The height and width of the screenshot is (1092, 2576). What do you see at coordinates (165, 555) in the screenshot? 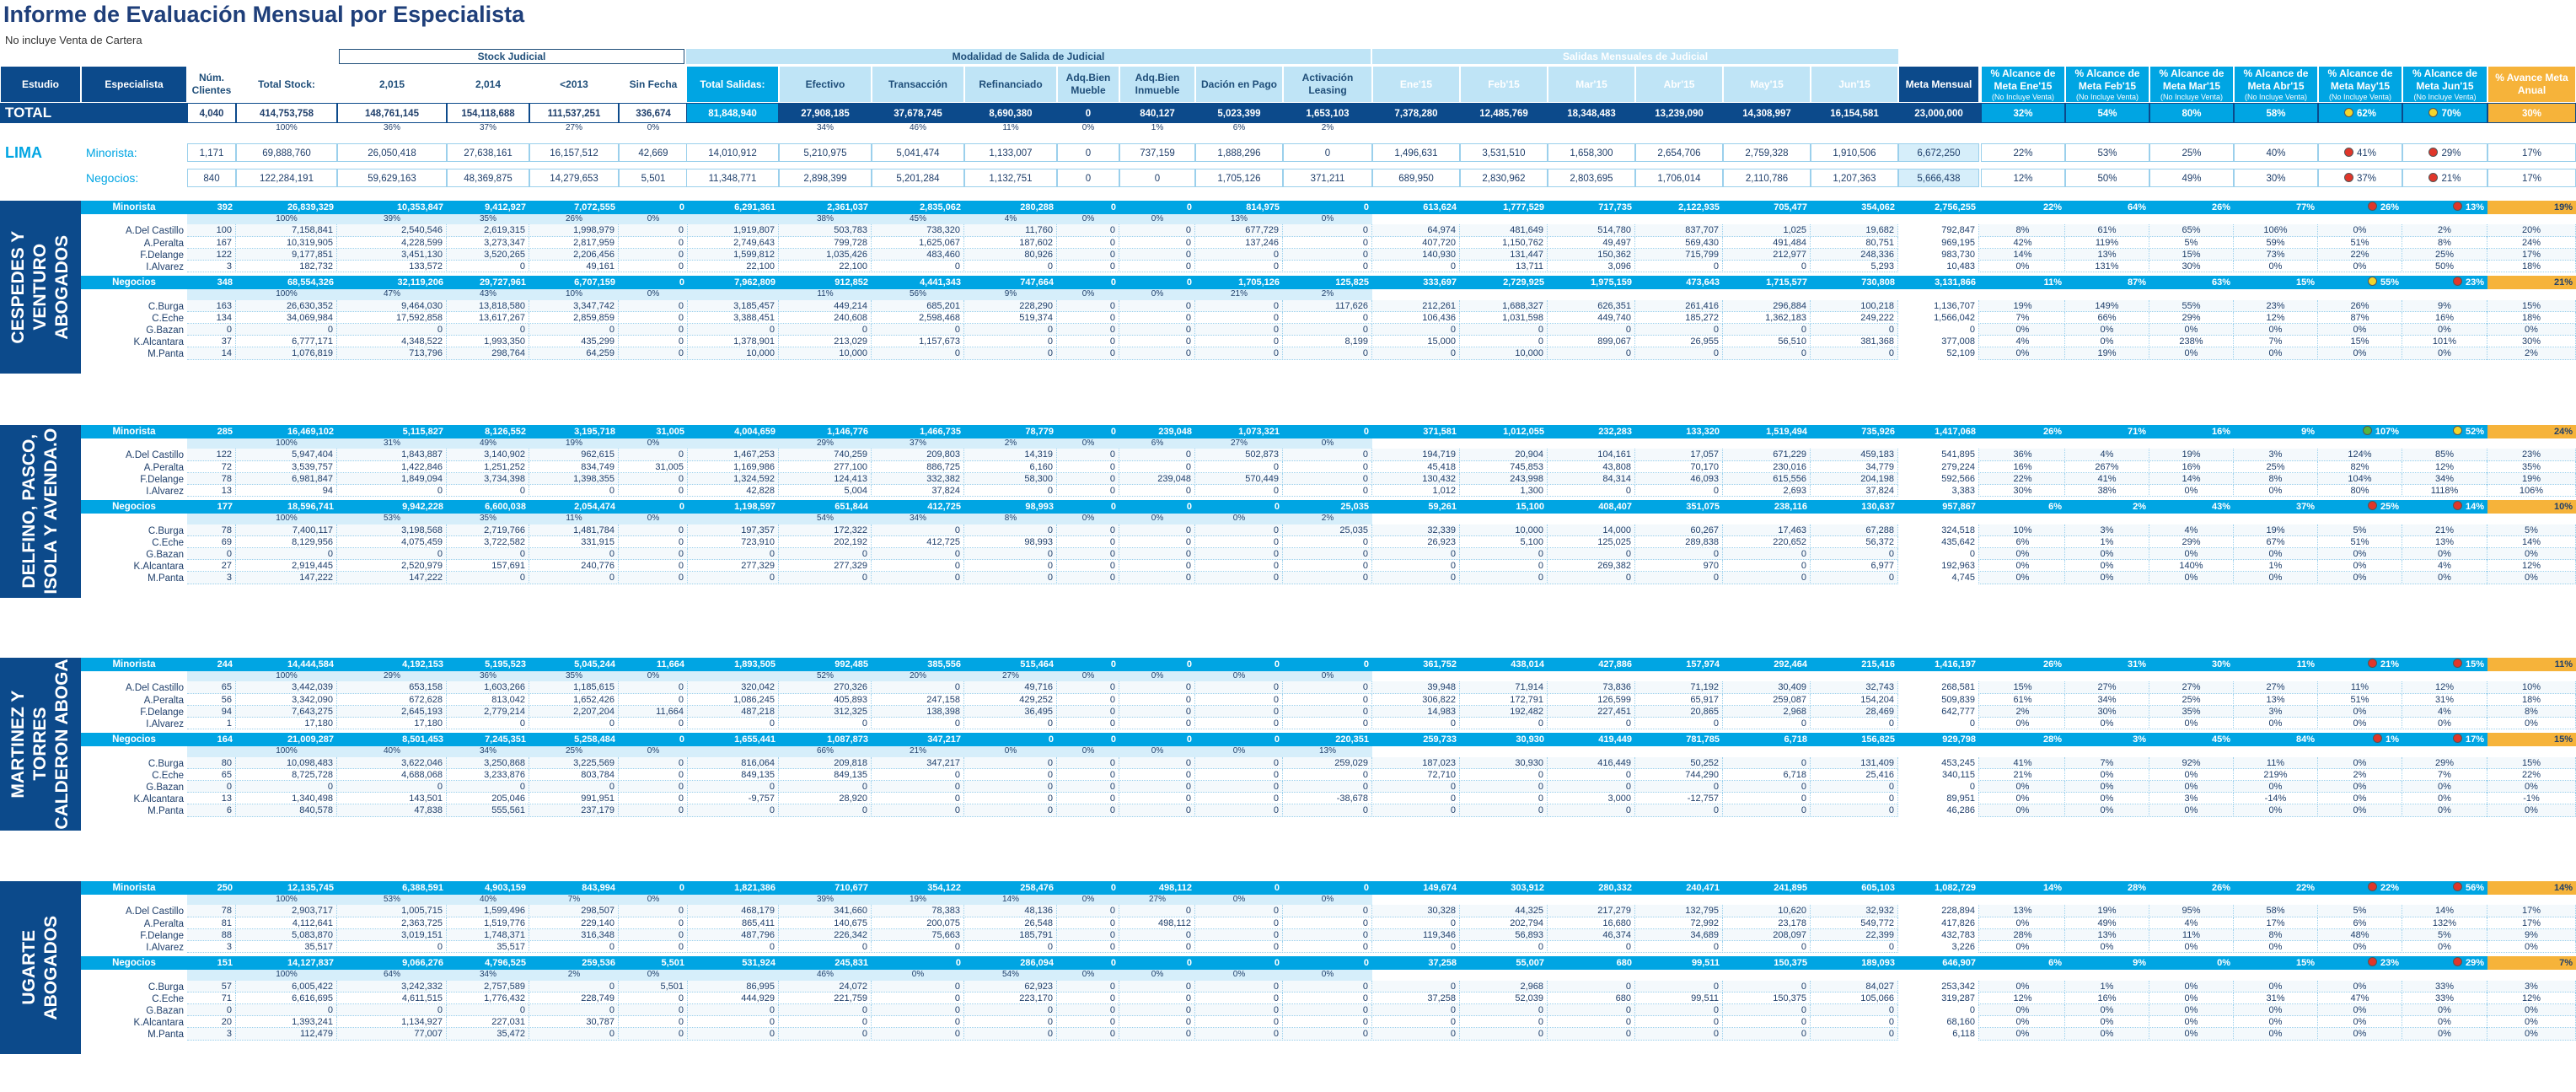
I see `person-name: G.Bazan` at bounding box center [165, 555].